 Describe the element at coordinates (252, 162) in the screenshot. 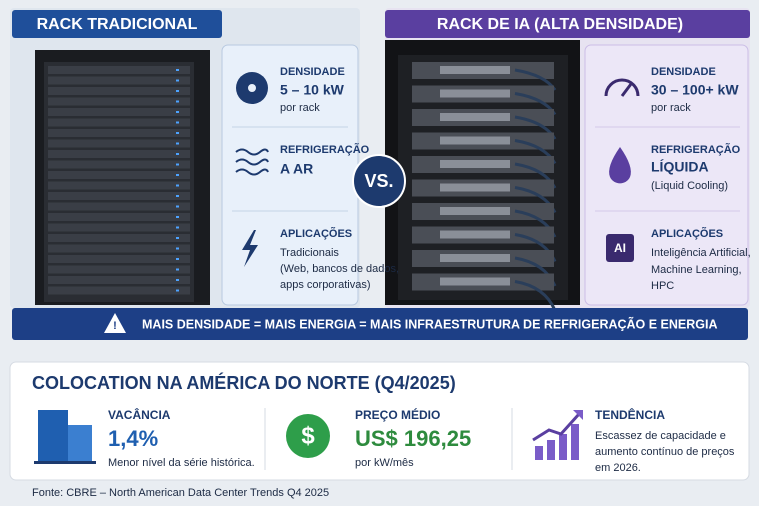

I see `air-icon` at that location.